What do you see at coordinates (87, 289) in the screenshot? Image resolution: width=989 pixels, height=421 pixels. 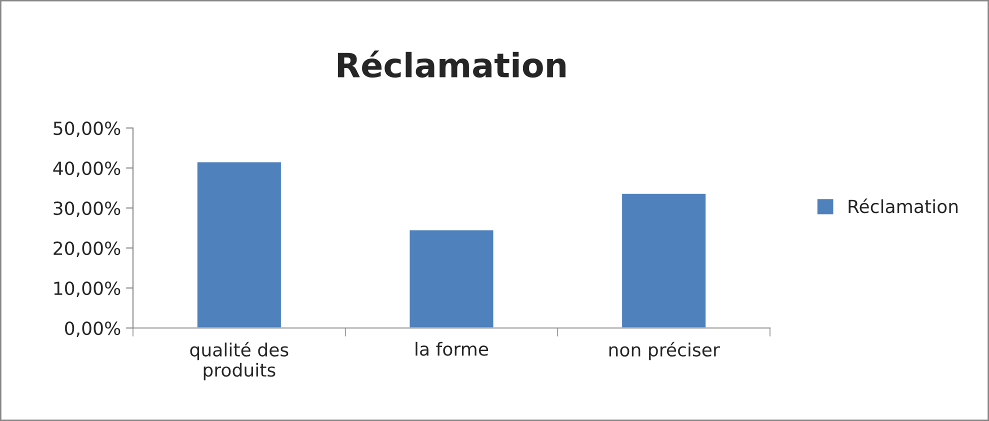 I see `y-tick-label: 10,00%` at bounding box center [87, 289].